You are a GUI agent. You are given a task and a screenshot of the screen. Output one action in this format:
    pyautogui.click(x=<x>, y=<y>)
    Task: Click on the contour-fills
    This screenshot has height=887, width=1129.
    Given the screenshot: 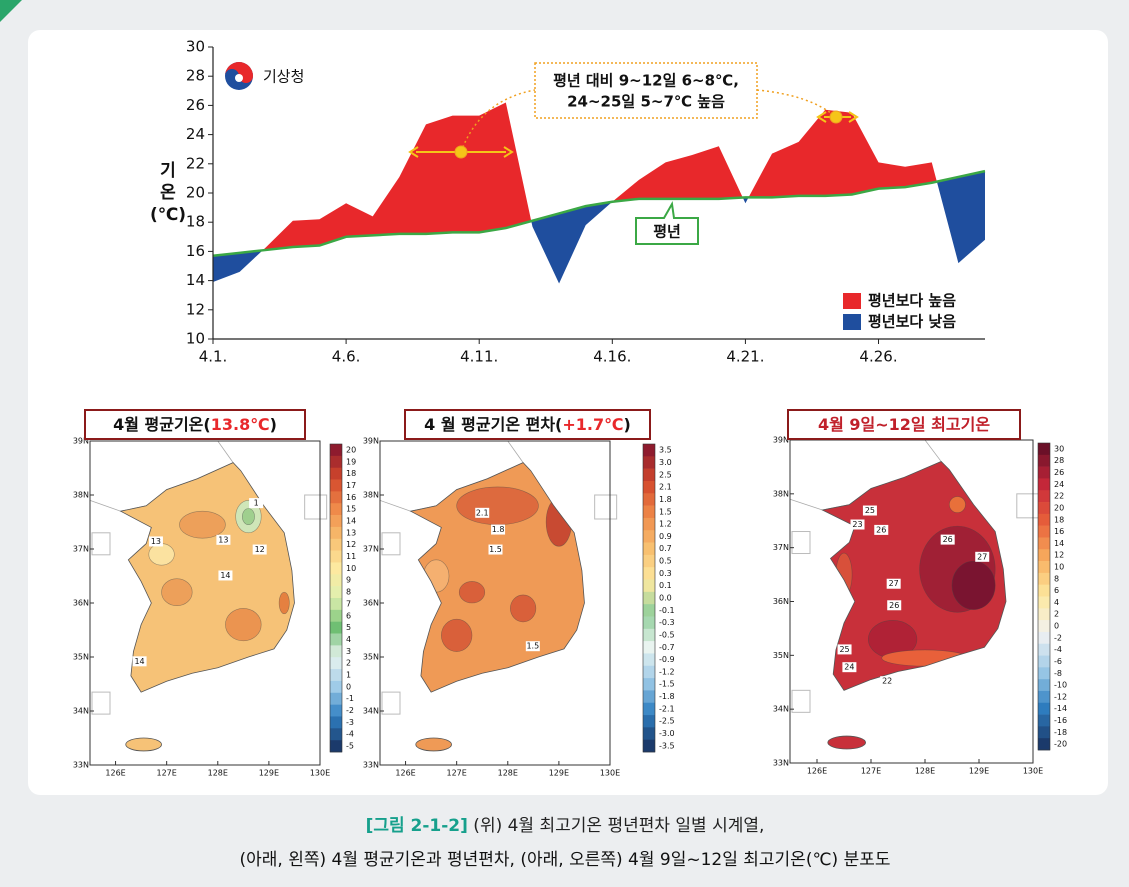 What is the action you would take?
    pyautogui.click(x=915, y=581)
    